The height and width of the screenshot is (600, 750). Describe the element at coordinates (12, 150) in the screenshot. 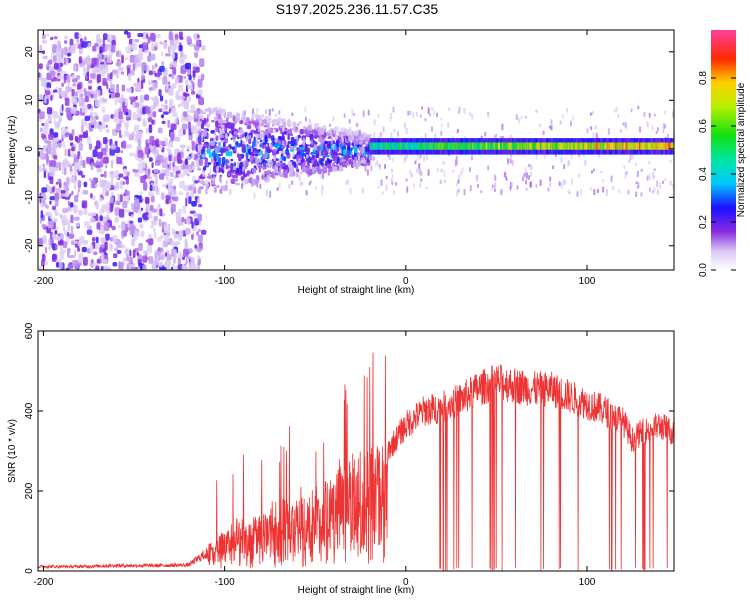

I see `spectrogram-y-label: Frequency (Hz)` at that location.